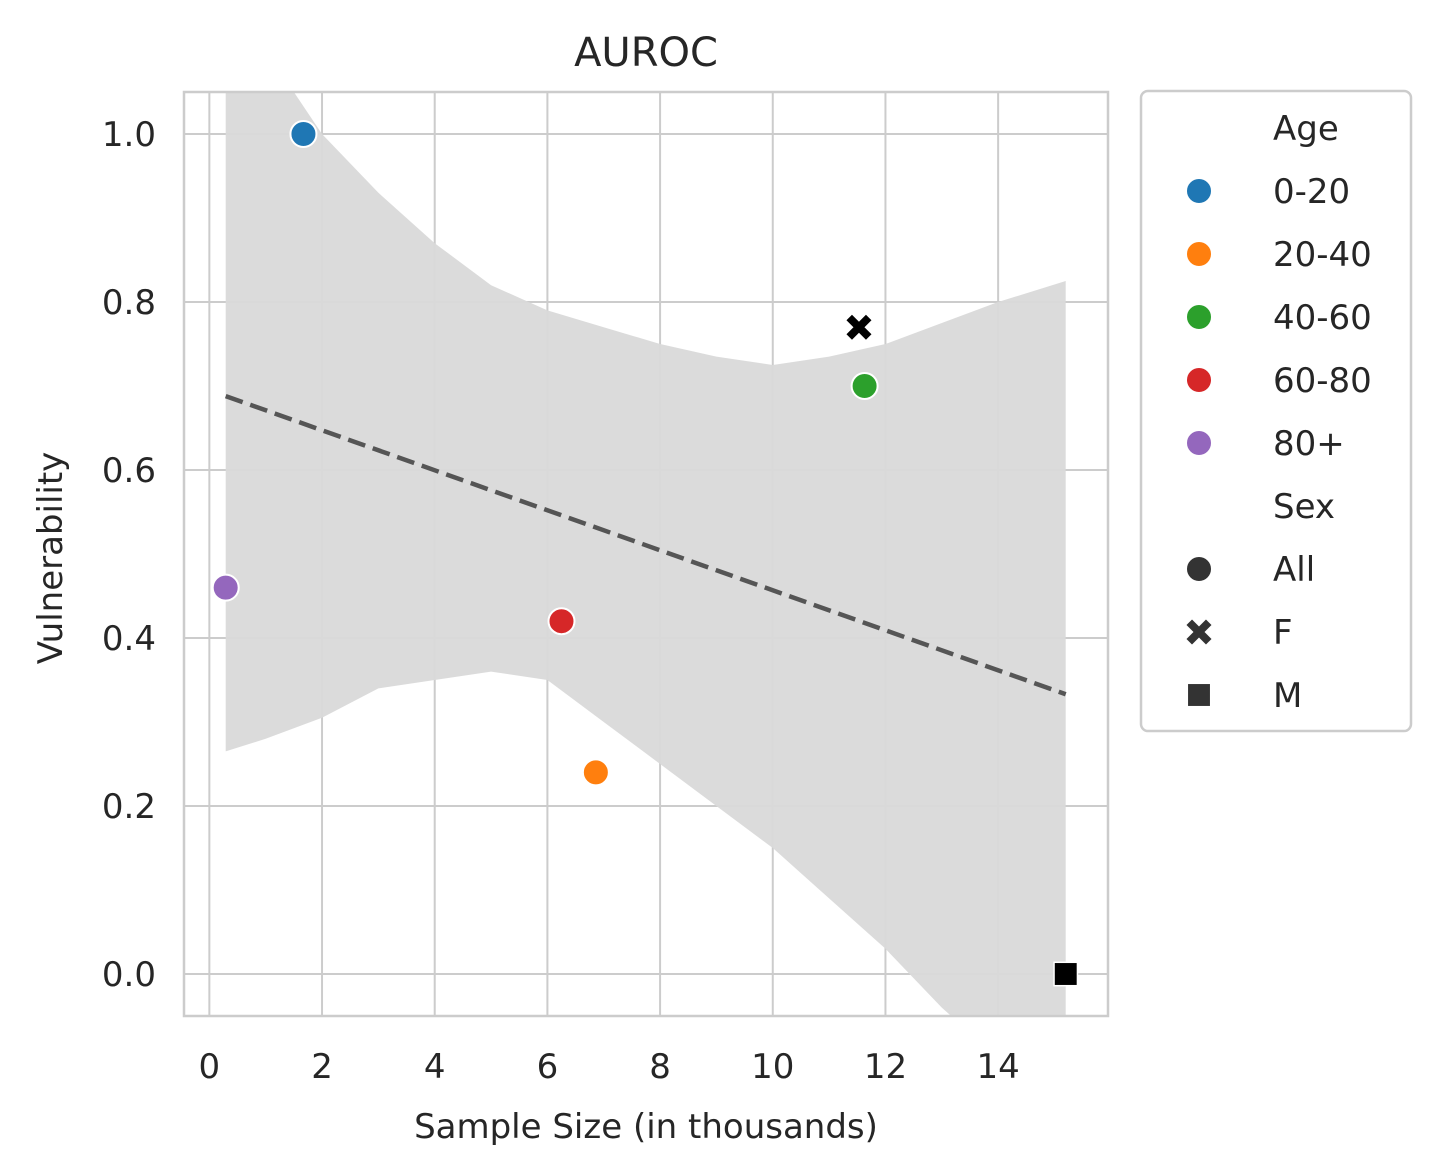 The height and width of the screenshot is (1176, 1440). What do you see at coordinates (646, 53) in the screenshot?
I see `chart-title: AUROC` at bounding box center [646, 53].